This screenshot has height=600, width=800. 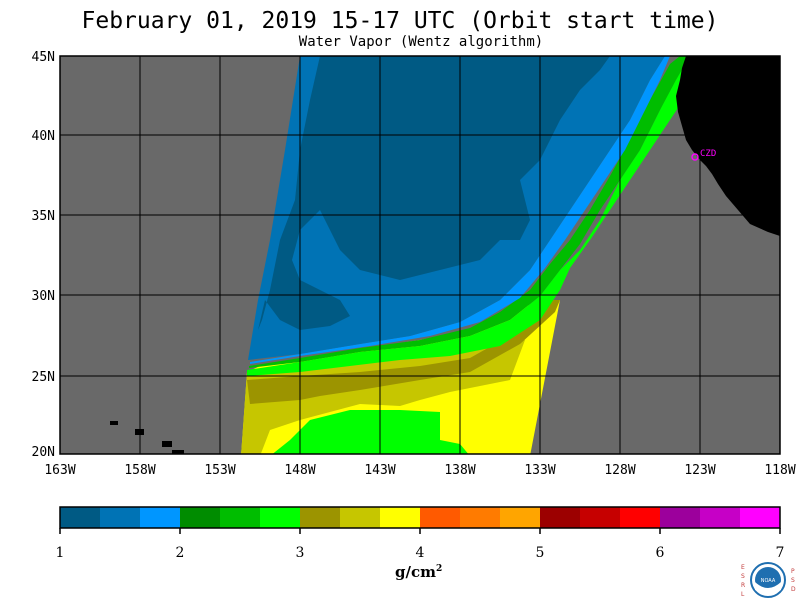 I want to click on map-subtitle: Water Vapor (Wentz algorithm), so click(x=421, y=42).